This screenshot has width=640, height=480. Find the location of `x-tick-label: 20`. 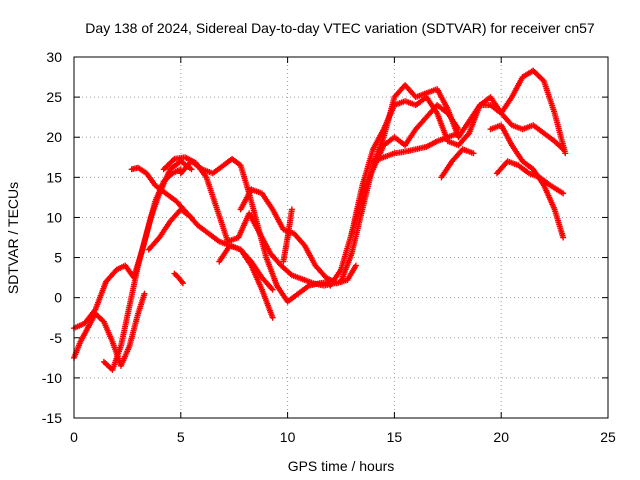

x-tick-label: 20 is located at coordinates (501, 437).